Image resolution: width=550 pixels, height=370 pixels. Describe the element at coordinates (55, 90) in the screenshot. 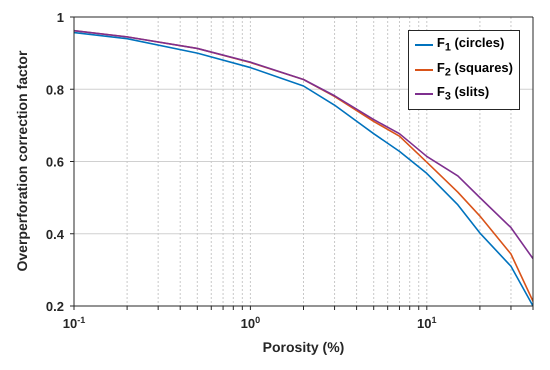

I see `y-tick-label: 0.8` at that location.